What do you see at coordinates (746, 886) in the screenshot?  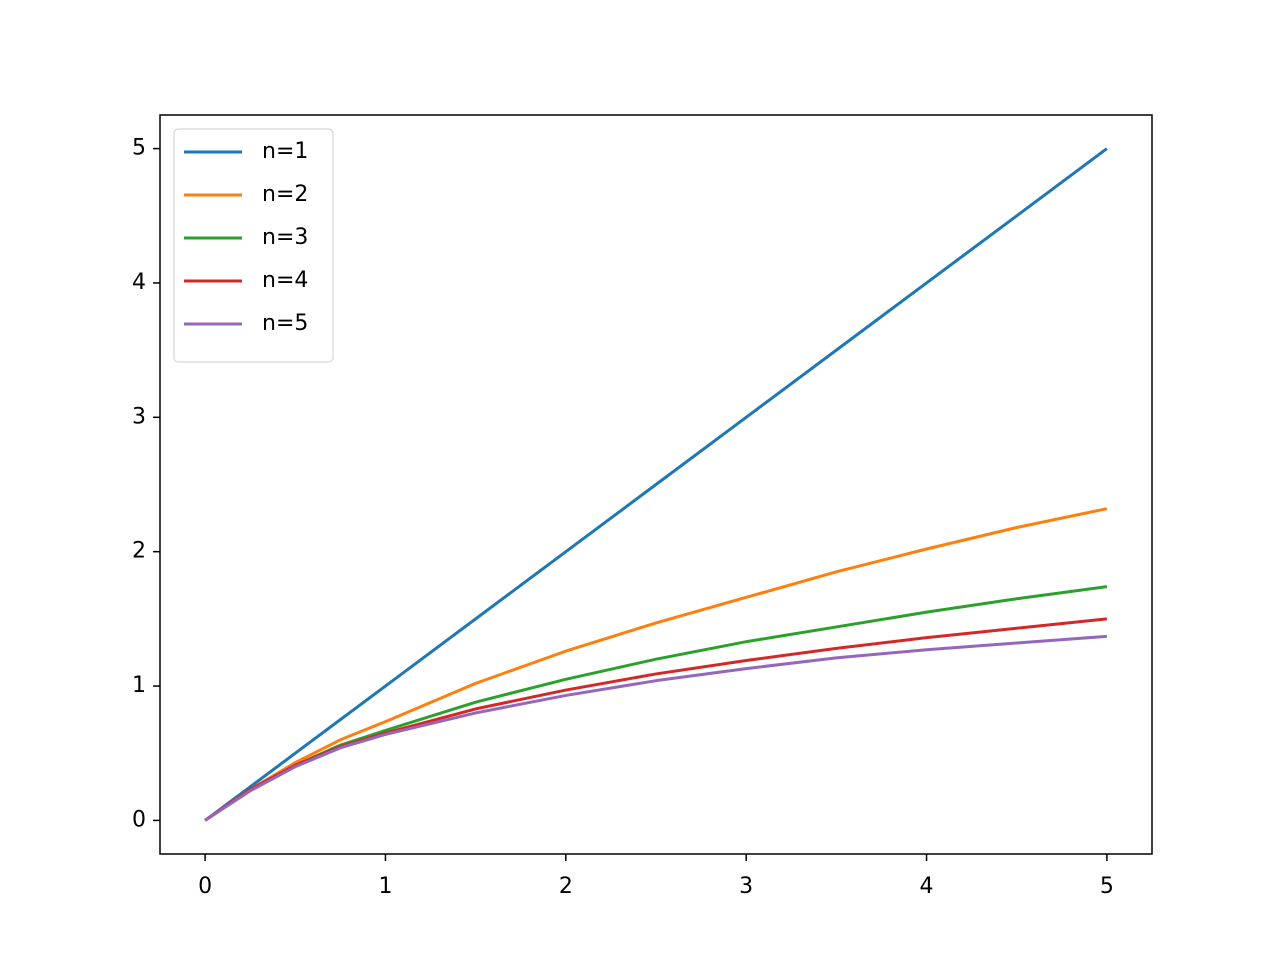 I see `x-tick-label: 3` at bounding box center [746, 886].